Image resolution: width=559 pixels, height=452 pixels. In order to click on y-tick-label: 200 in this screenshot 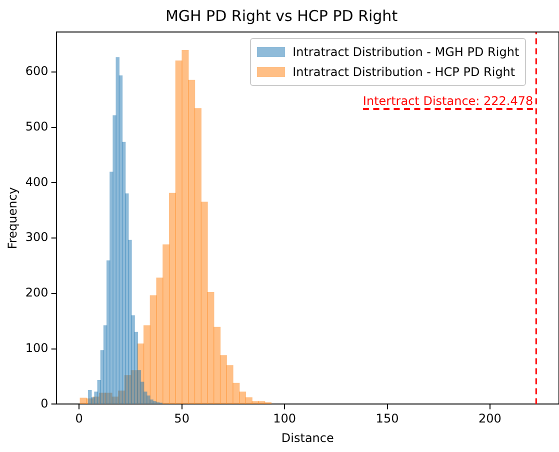, I will do `click(36, 293)`.